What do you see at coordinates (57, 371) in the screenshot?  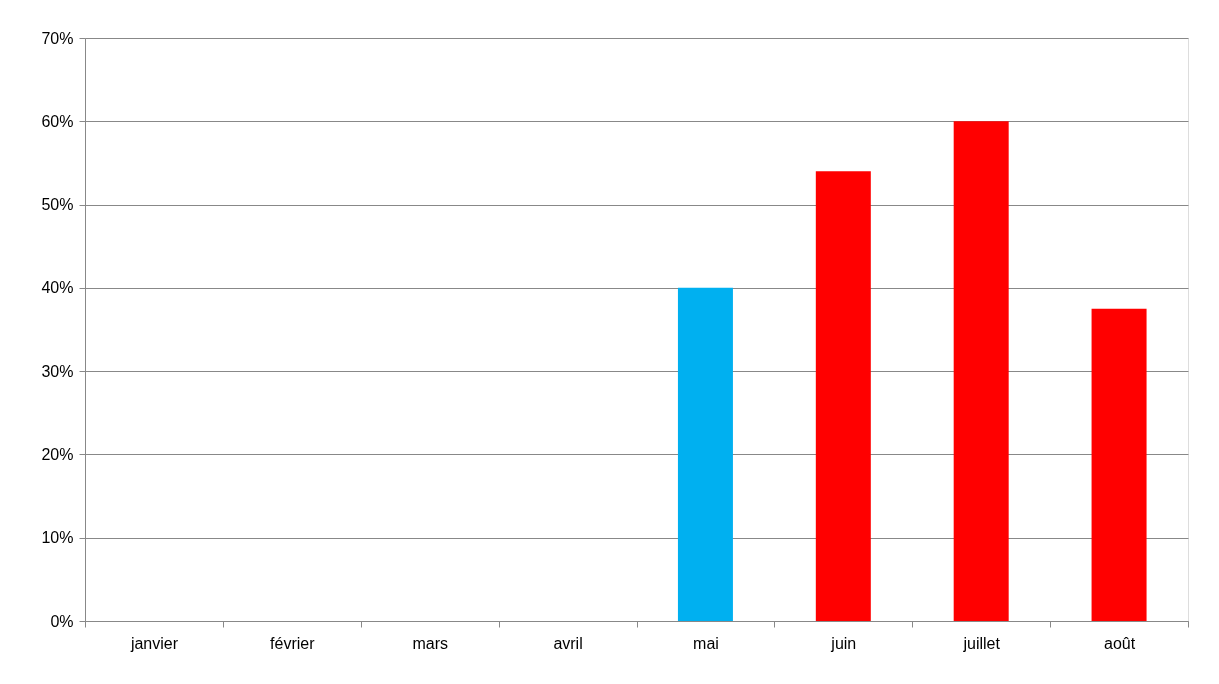 I see `y-tick-label: 30%` at bounding box center [57, 371].